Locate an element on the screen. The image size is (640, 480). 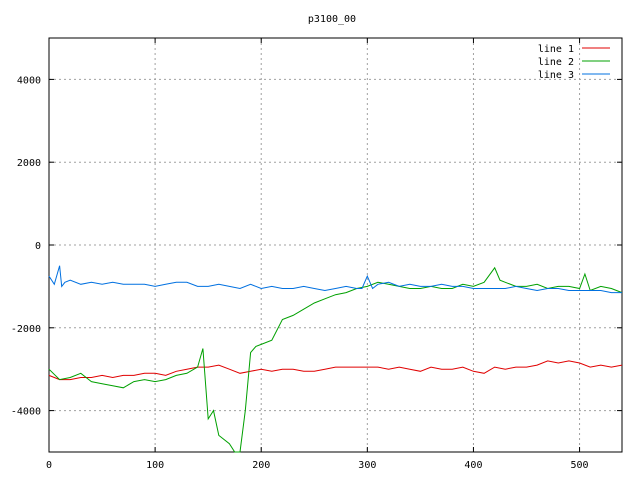
x-tick-label: 300 is located at coordinates (367, 465).